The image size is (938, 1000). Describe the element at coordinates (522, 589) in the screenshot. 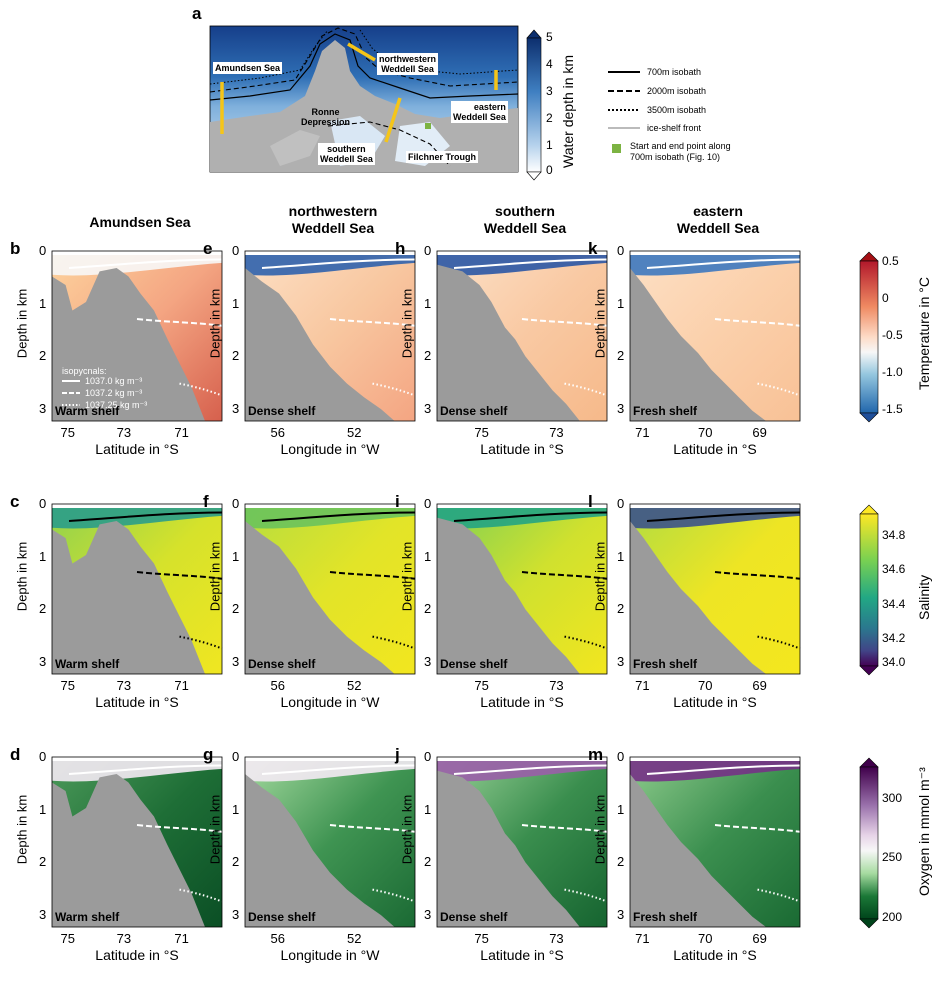

I see `section-panel-i` at that location.